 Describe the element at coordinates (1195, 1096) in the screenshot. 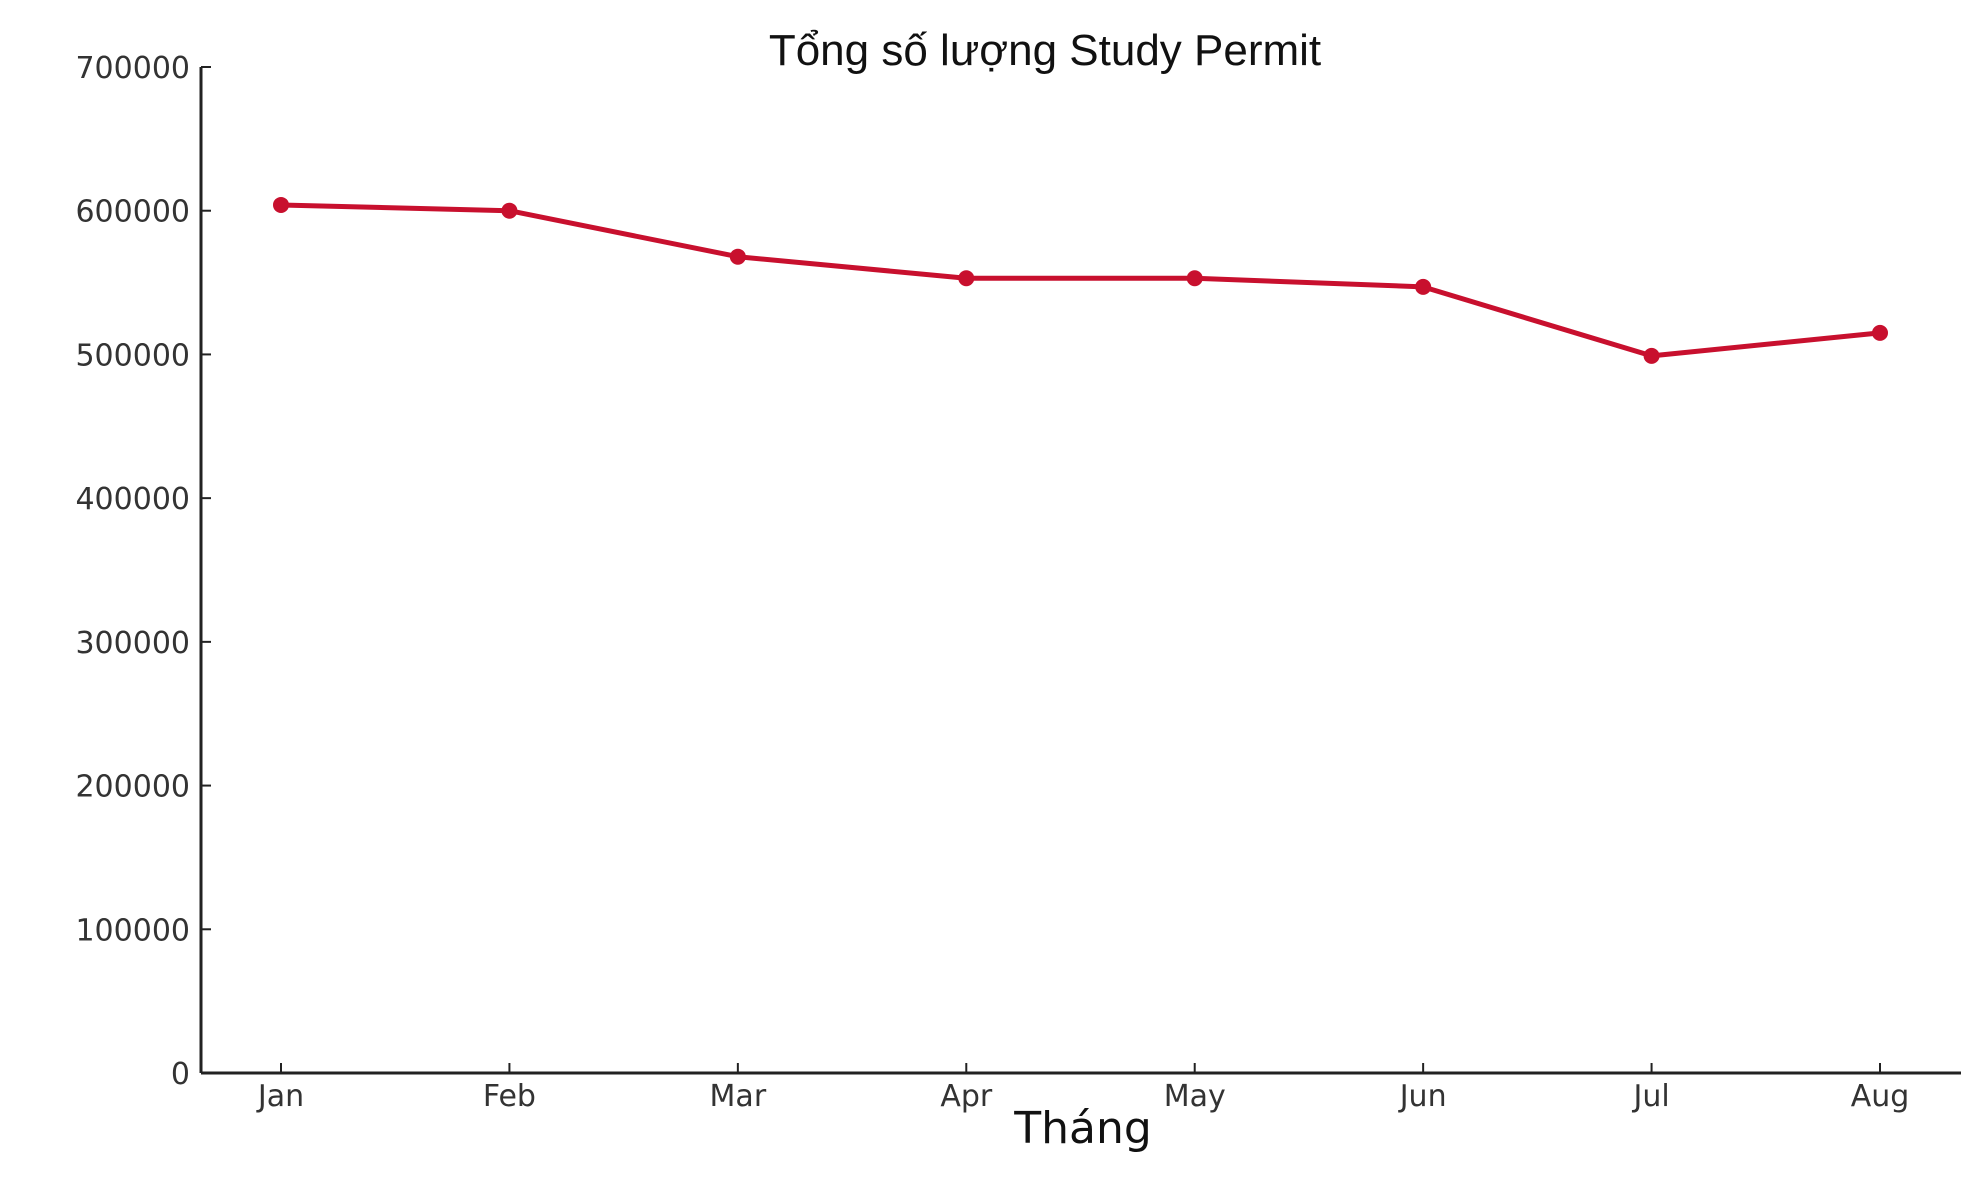

I see `x-tick-label: May` at that location.